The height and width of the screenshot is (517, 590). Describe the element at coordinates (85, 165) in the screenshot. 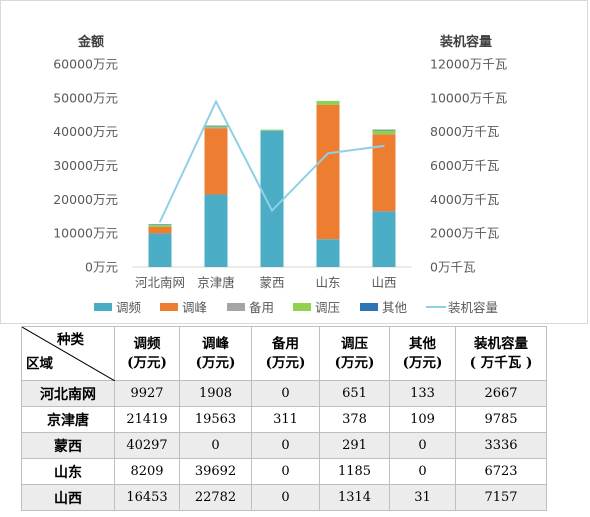

I see `left-tick-label: 30000万元` at that location.